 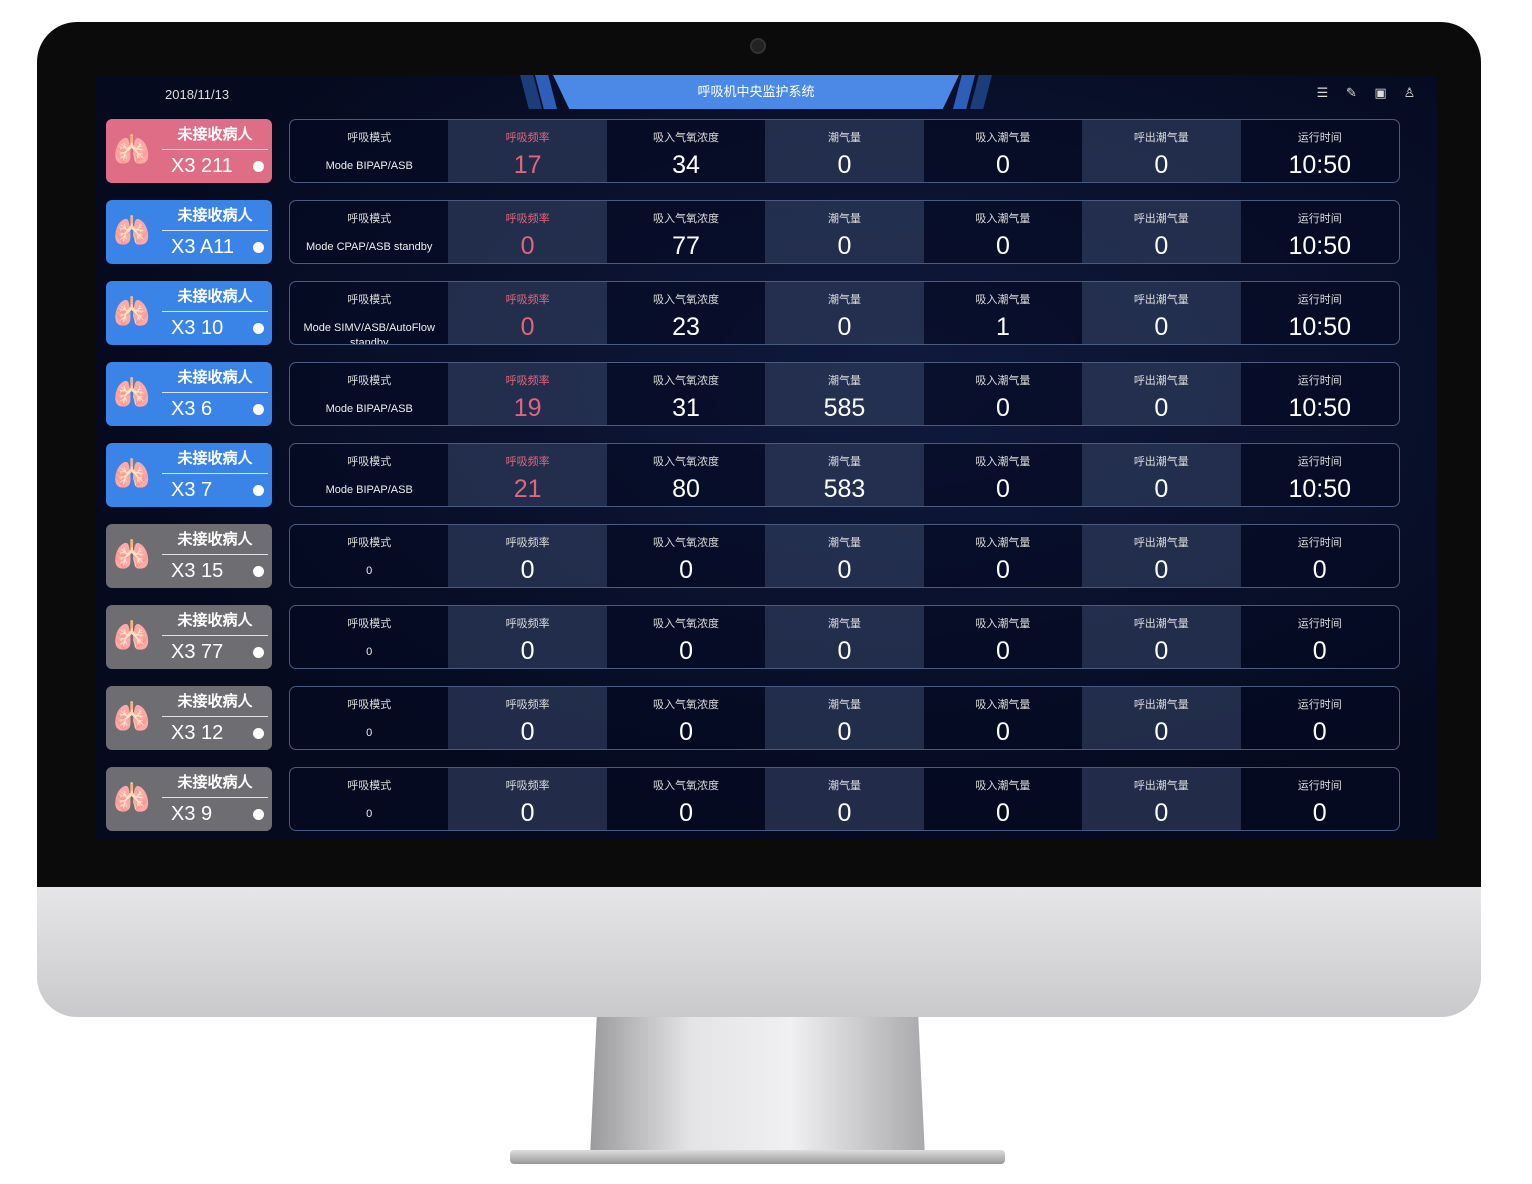 What do you see at coordinates (757, 1087) in the screenshot?
I see `monitor-stand` at bounding box center [757, 1087].